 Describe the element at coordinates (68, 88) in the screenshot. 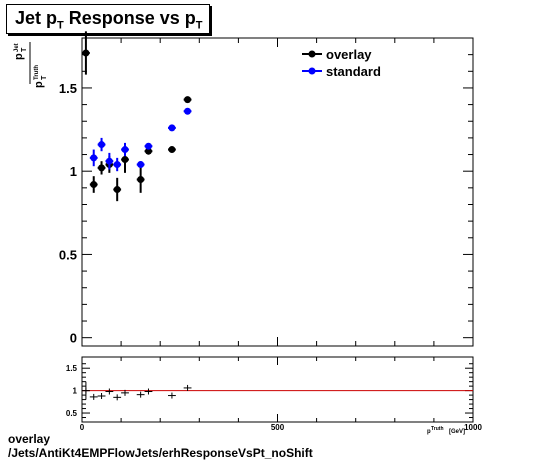

I see `main-y-tick-label: 1.5` at that location.